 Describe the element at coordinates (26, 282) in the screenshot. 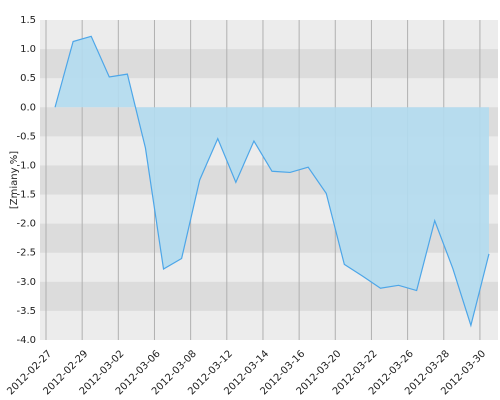

I see `y-tick-label: -3.0` at that location.